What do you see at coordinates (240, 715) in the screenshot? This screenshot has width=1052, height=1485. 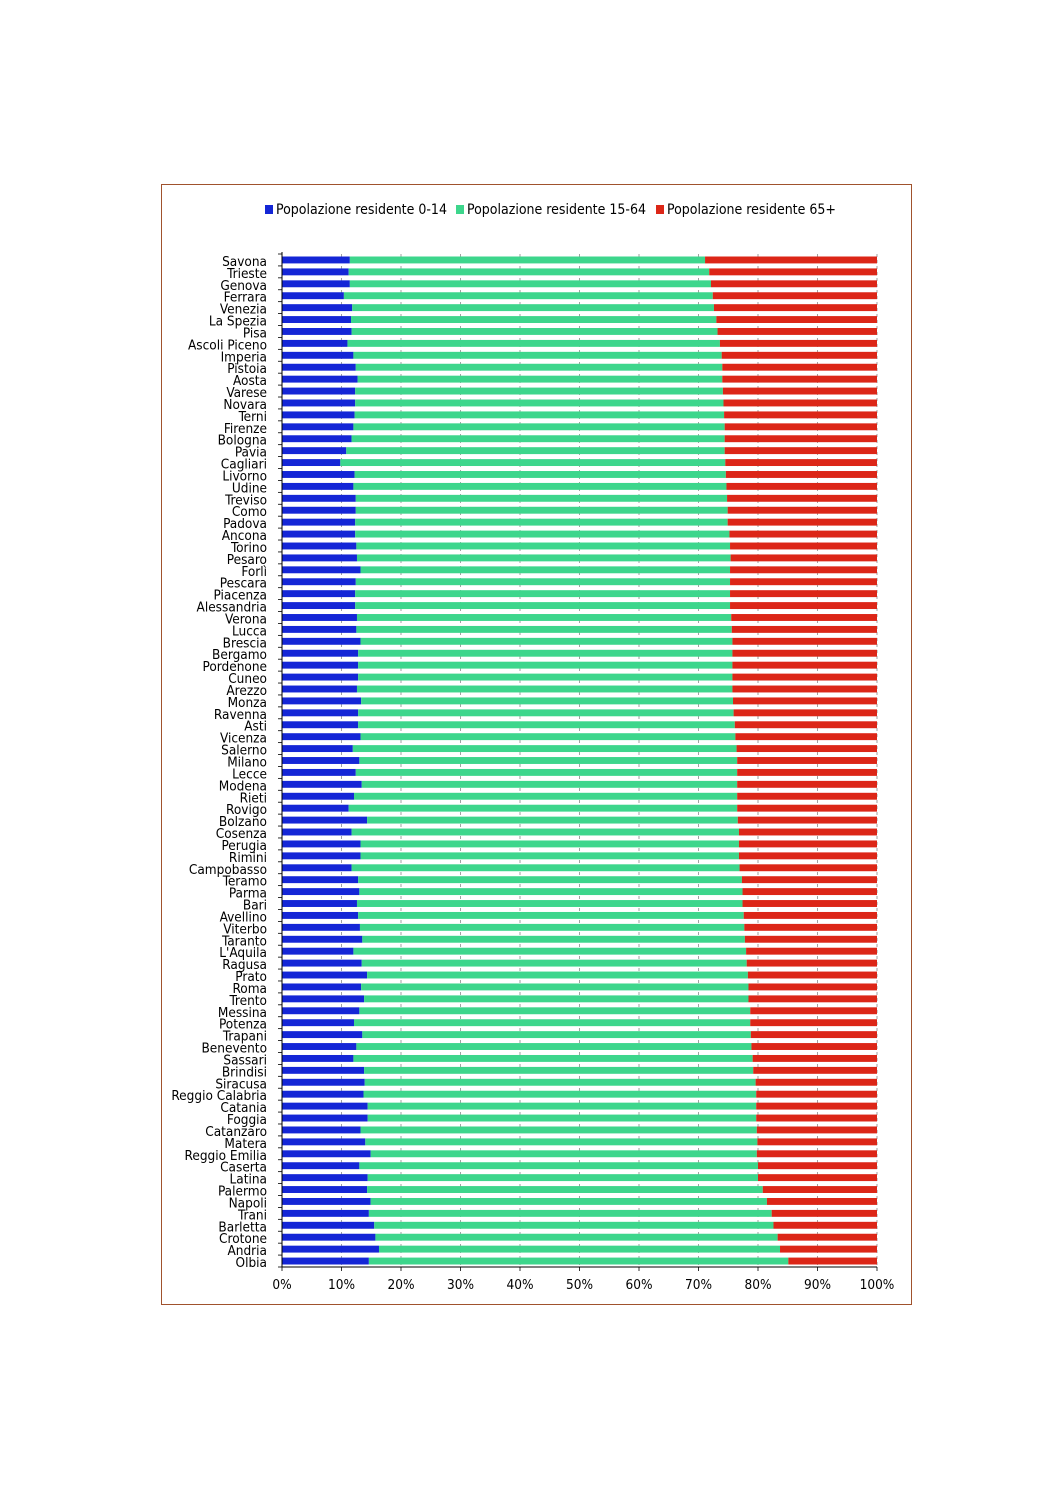 I see `category-label-ravenna: Ravenna` at bounding box center [240, 715].